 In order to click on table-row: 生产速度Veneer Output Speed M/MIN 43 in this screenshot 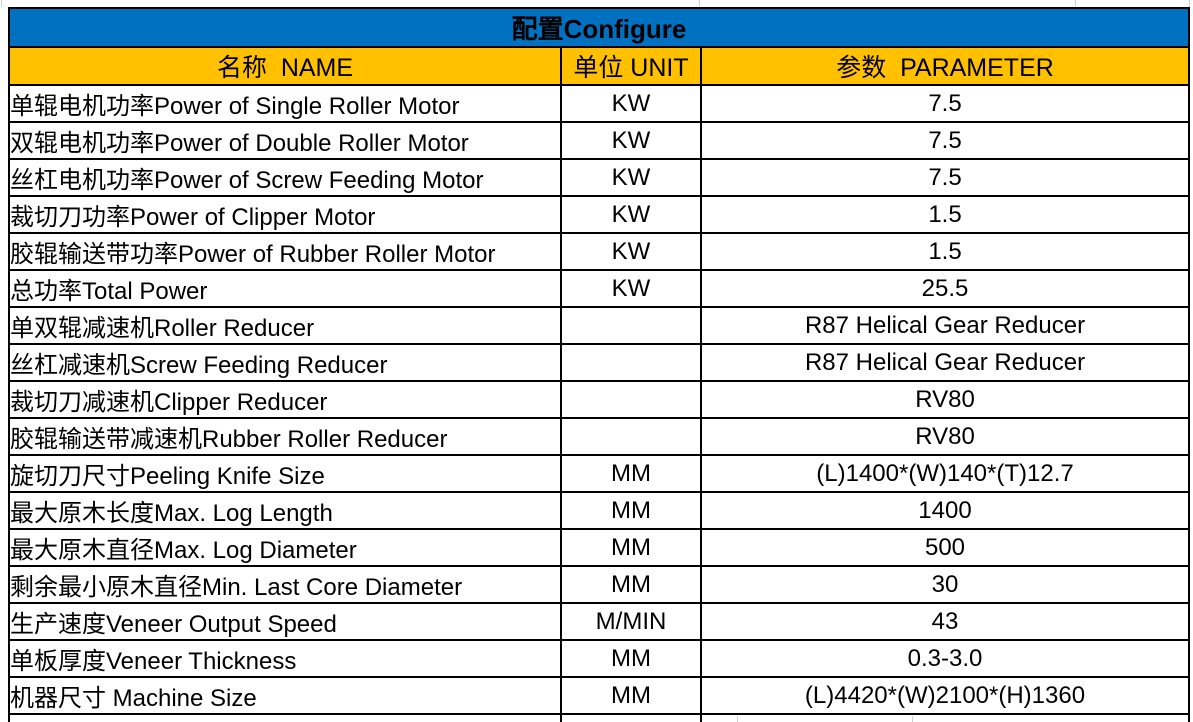, I will do `click(599, 621)`.